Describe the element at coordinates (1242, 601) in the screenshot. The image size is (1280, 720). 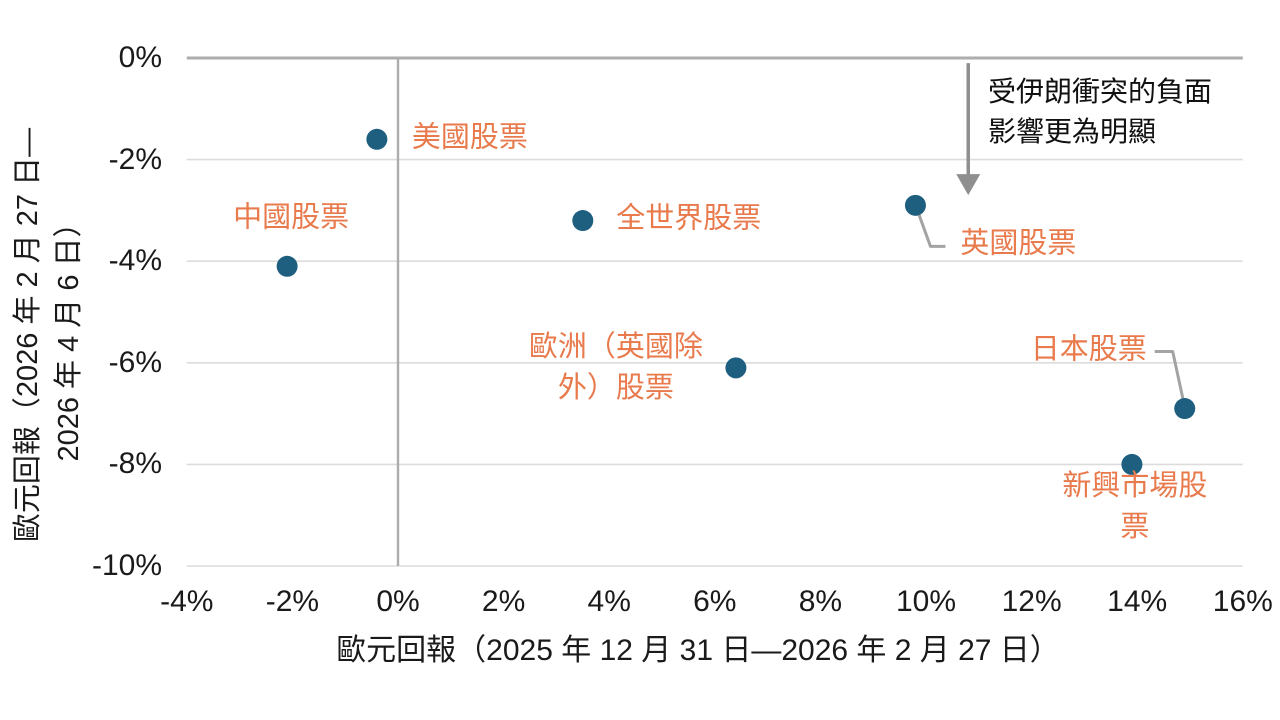
I see `x-tick-label: 16%` at that location.